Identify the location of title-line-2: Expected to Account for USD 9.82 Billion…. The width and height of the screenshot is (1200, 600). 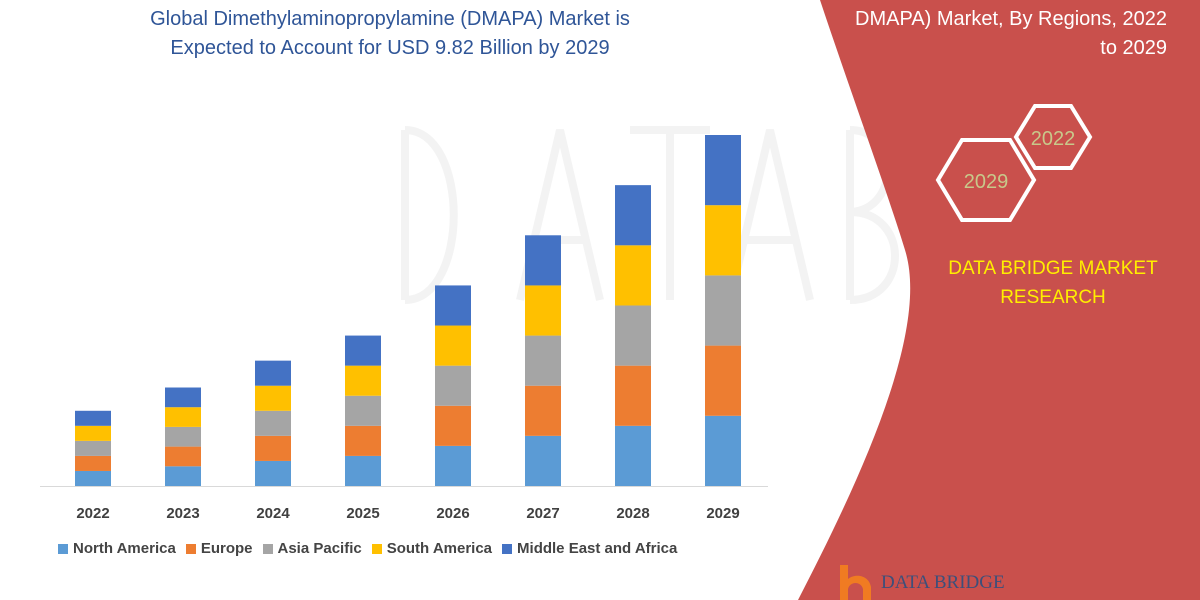
(390, 48).